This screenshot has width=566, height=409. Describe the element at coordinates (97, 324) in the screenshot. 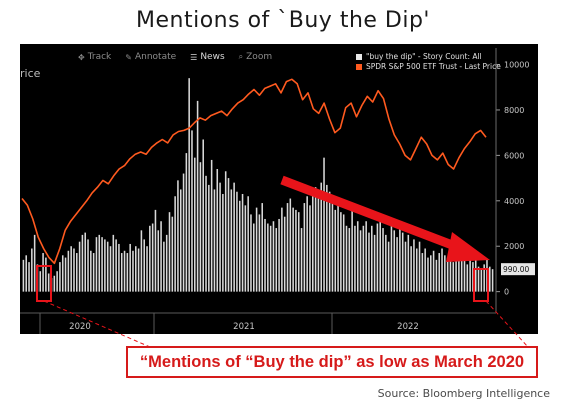

I see `callout-leader-left` at that location.